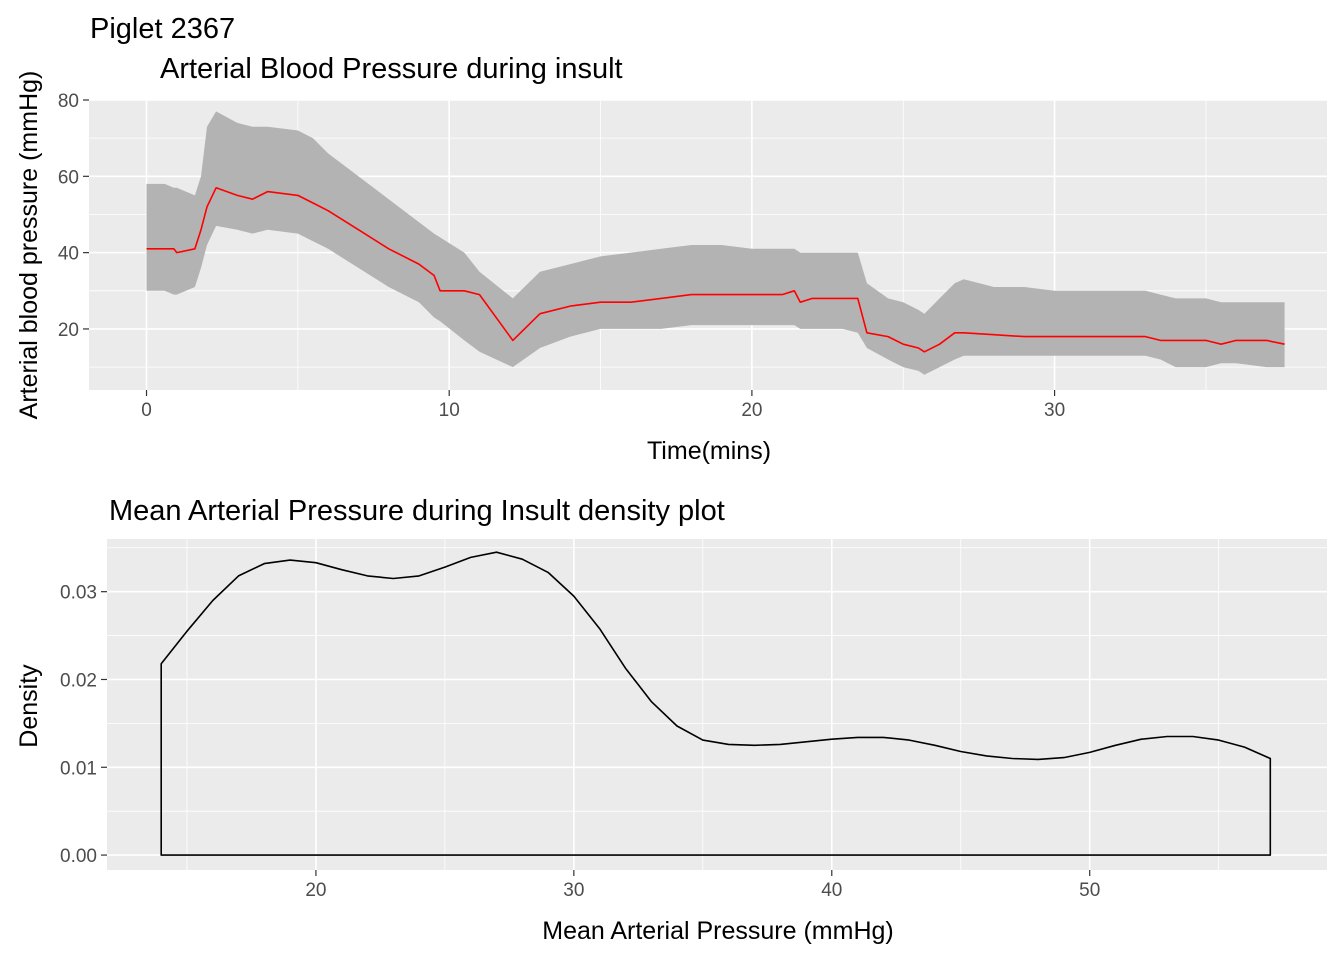 This screenshot has width=1344, height=960. What do you see at coordinates (146, 410) in the screenshot?
I see `x-tick-label: 0` at bounding box center [146, 410].